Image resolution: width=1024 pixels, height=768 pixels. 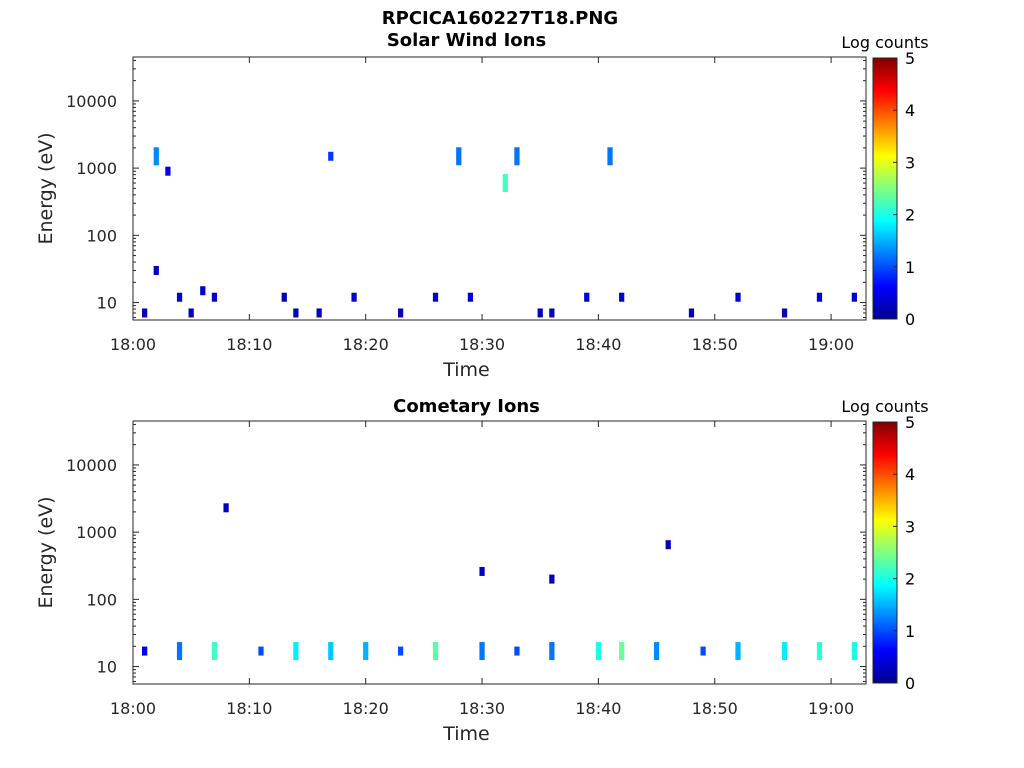 I want to click on figure-title: RPCICA160227T18.PNG, so click(x=500, y=18).